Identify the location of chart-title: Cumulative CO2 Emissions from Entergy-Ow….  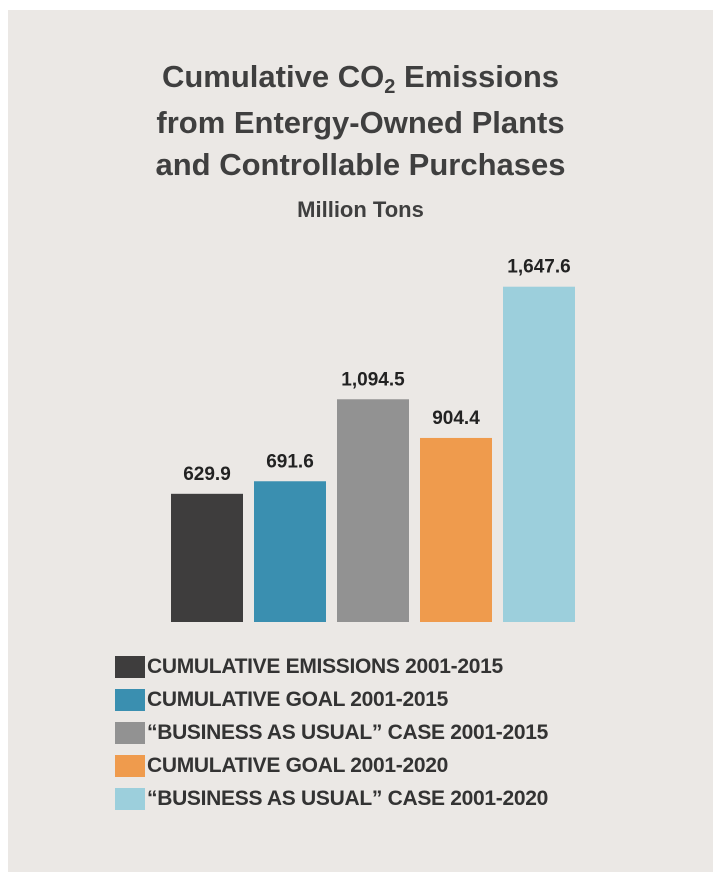
(360, 121).